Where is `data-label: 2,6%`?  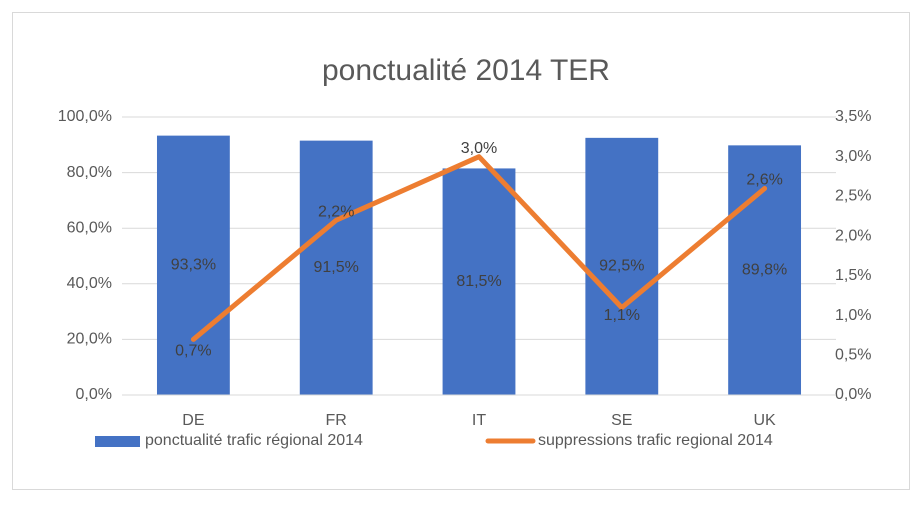 data-label: 2,6% is located at coordinates (764, 180).